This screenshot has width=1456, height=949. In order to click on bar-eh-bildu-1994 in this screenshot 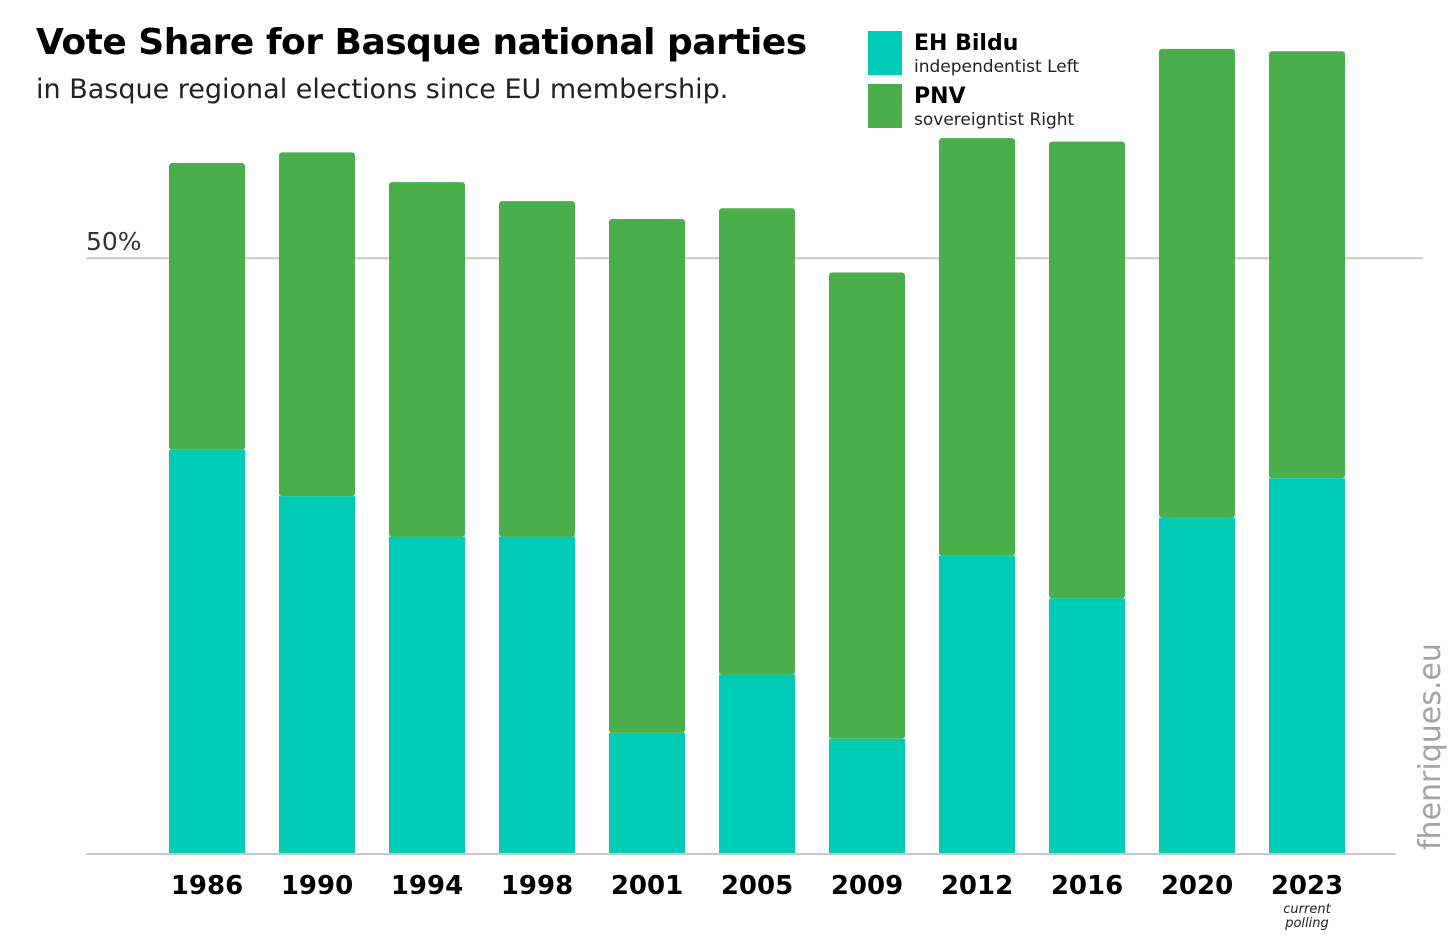, I will do `click(427, 694)`.